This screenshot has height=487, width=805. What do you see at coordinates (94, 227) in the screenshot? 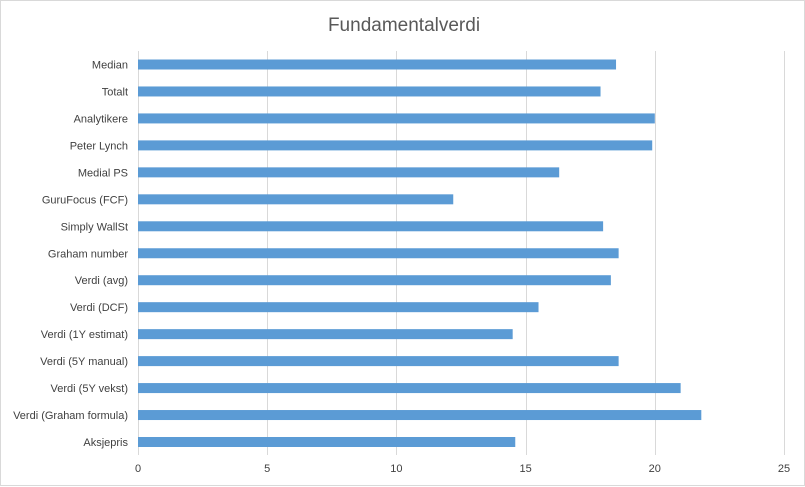
I see `category-label: Simply WallSt` at bounding box center [94, 227].